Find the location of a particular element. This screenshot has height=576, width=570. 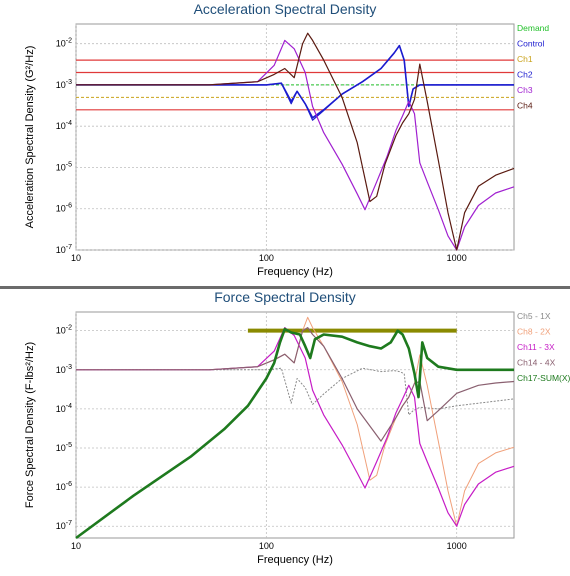

legend-entry: Ch2 is located at coordinates (525, 75).